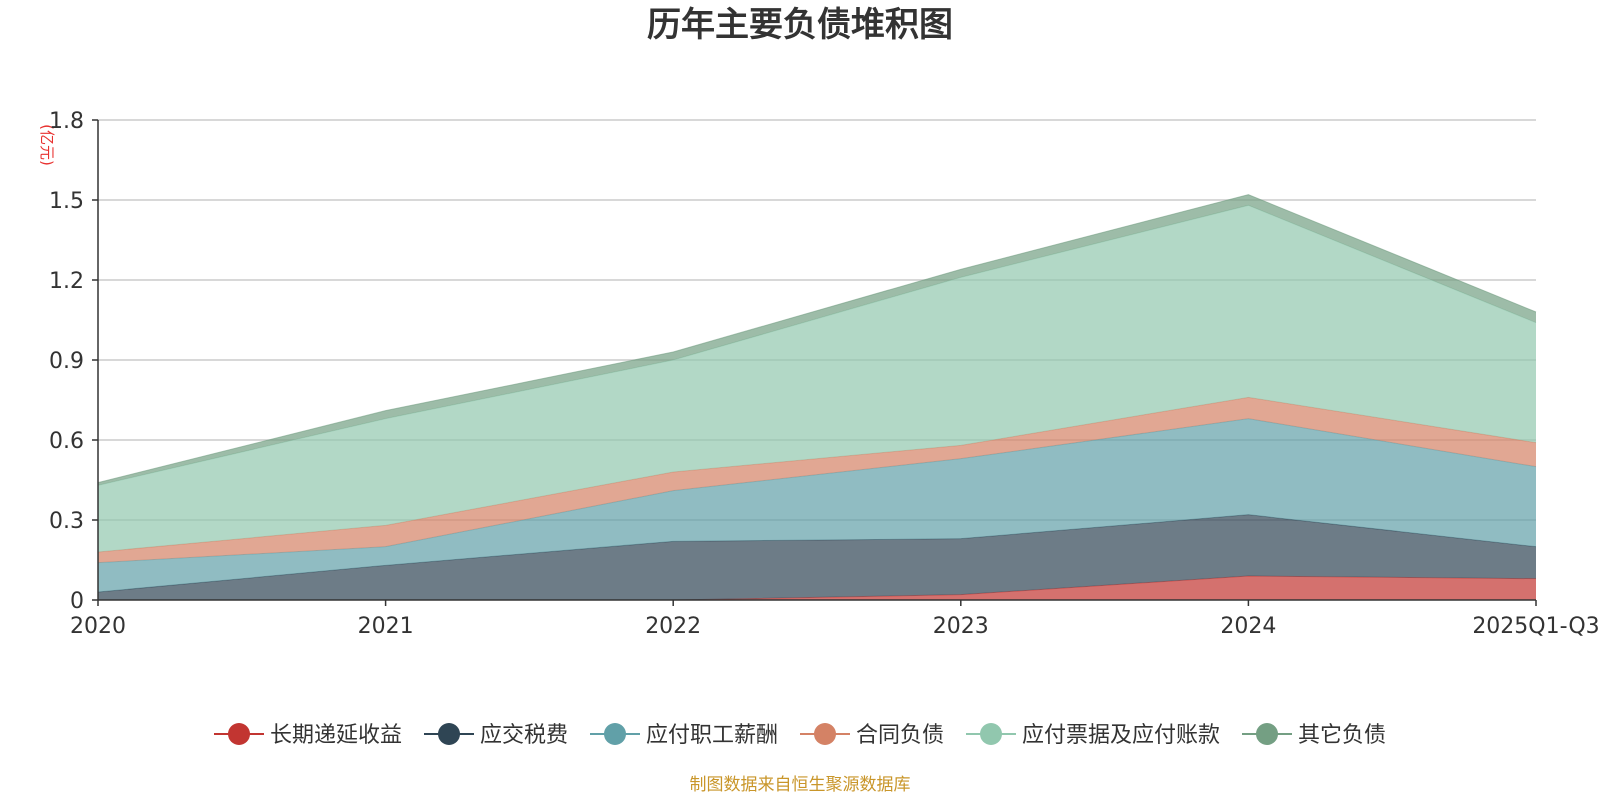  I want to click on y-tick-label: 0, so click(77, 601).